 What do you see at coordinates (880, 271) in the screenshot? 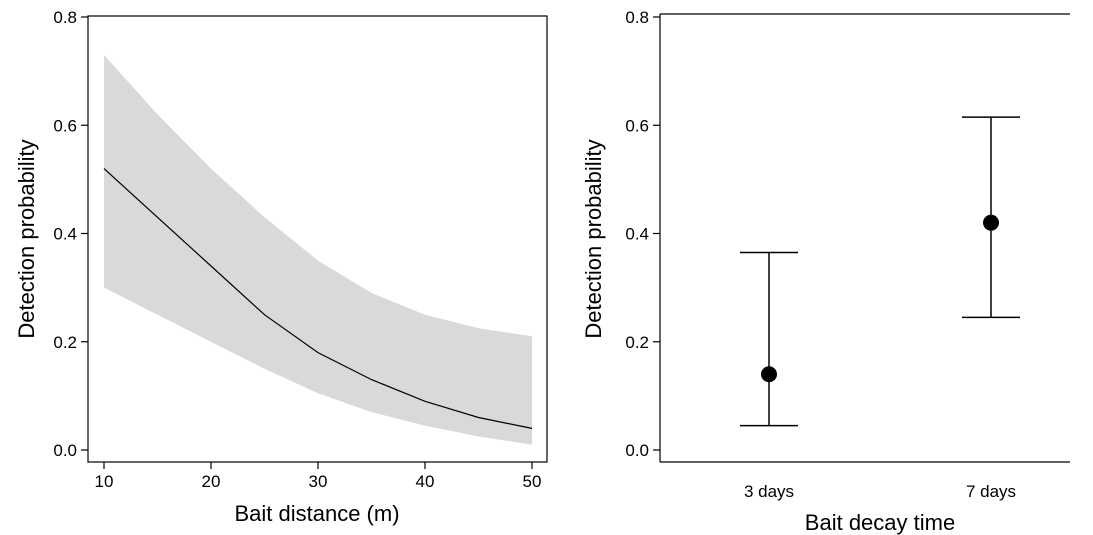
I see `right-plot-area` at bounding box center [880, 271].